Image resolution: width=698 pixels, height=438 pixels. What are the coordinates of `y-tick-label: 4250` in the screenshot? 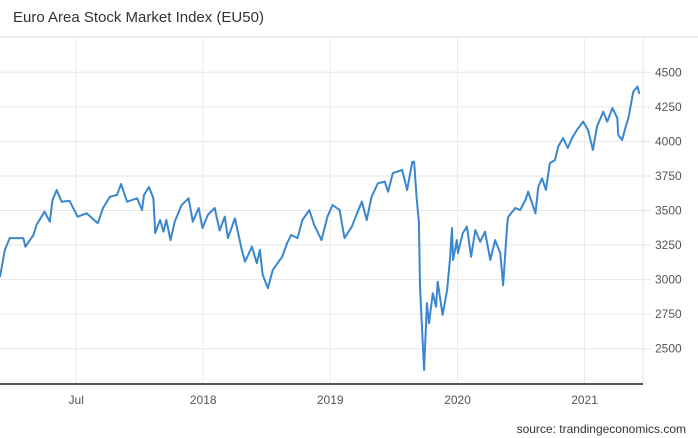 It's located at (668, 107).